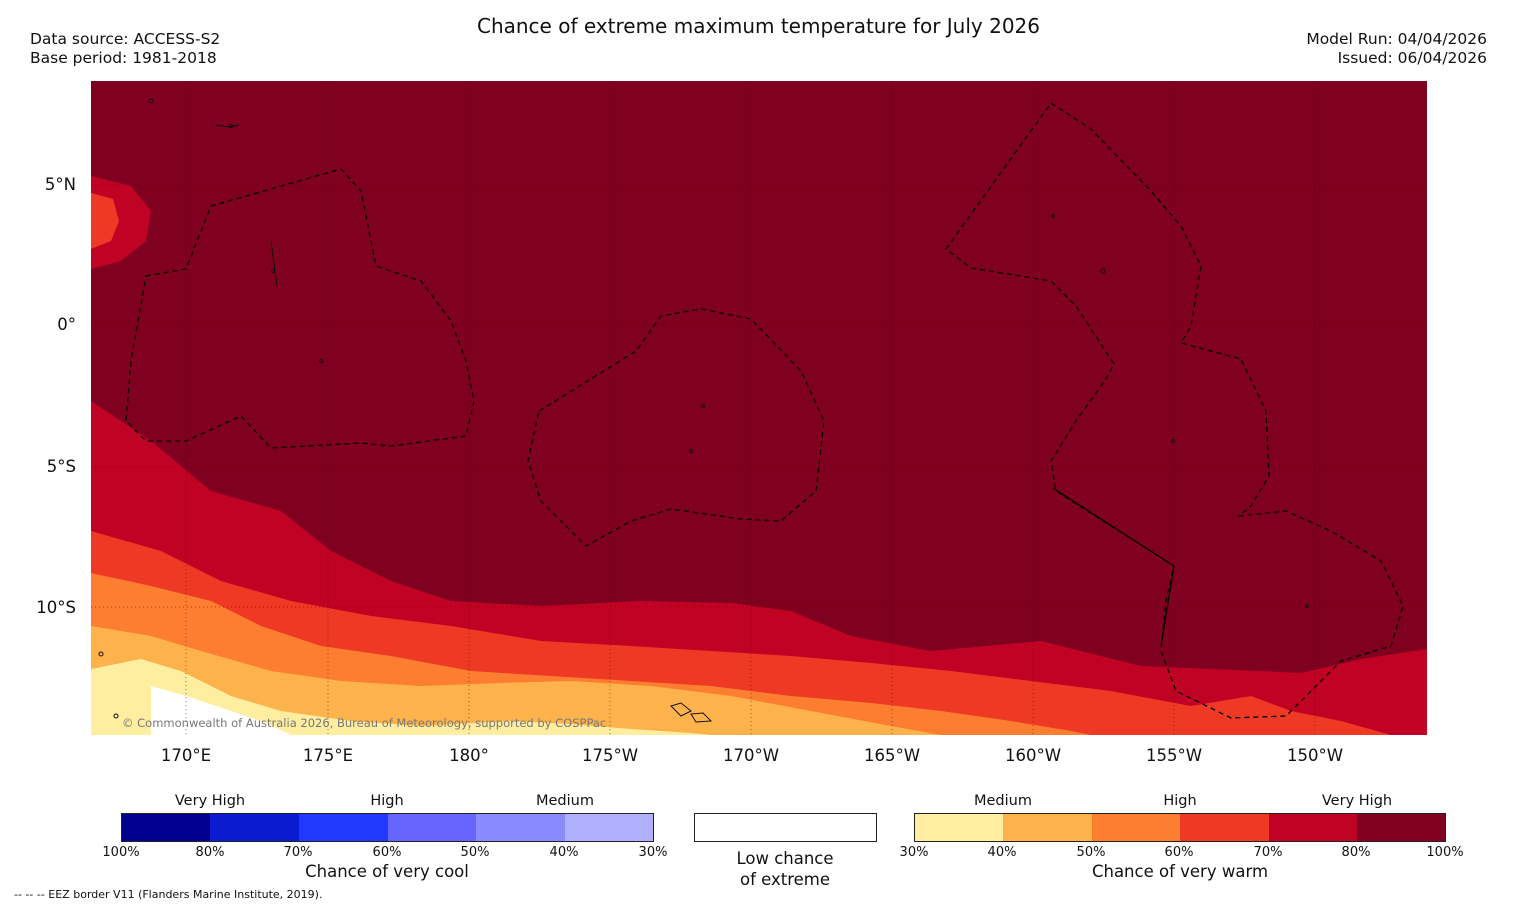 The image size is (1517, 908). Describe the element at coordinates (1179, 852) in the screenshot. I see `warm-tick: 60%` at that location.